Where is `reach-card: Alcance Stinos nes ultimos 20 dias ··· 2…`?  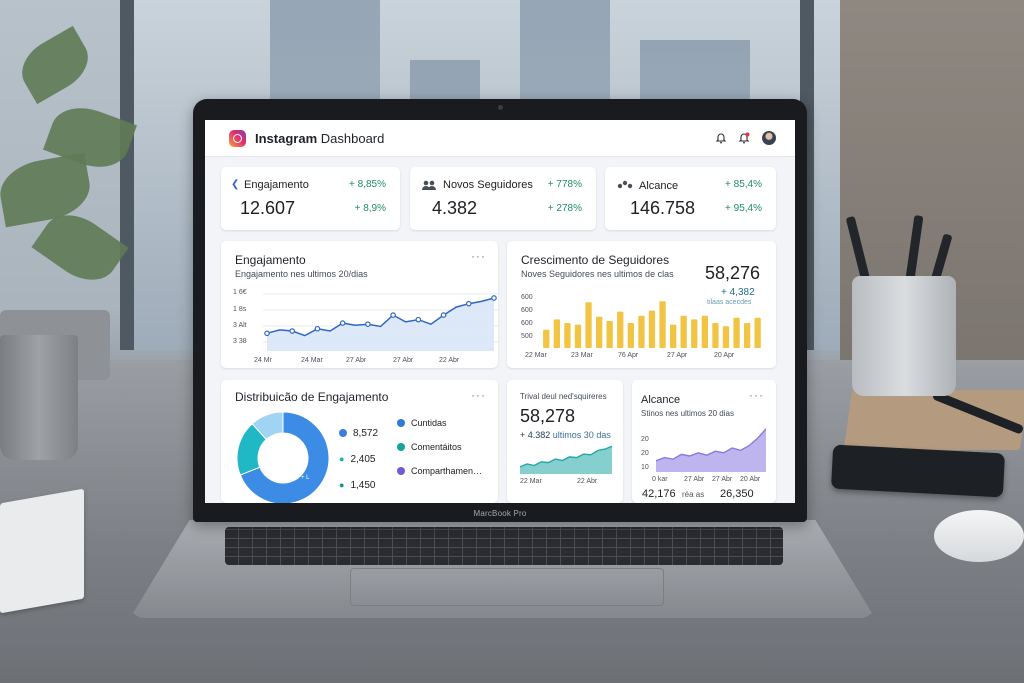
reach-card: Alcance Stinos nes ultimos 20 dias ··· 2… is located at coordinates (704, 441).